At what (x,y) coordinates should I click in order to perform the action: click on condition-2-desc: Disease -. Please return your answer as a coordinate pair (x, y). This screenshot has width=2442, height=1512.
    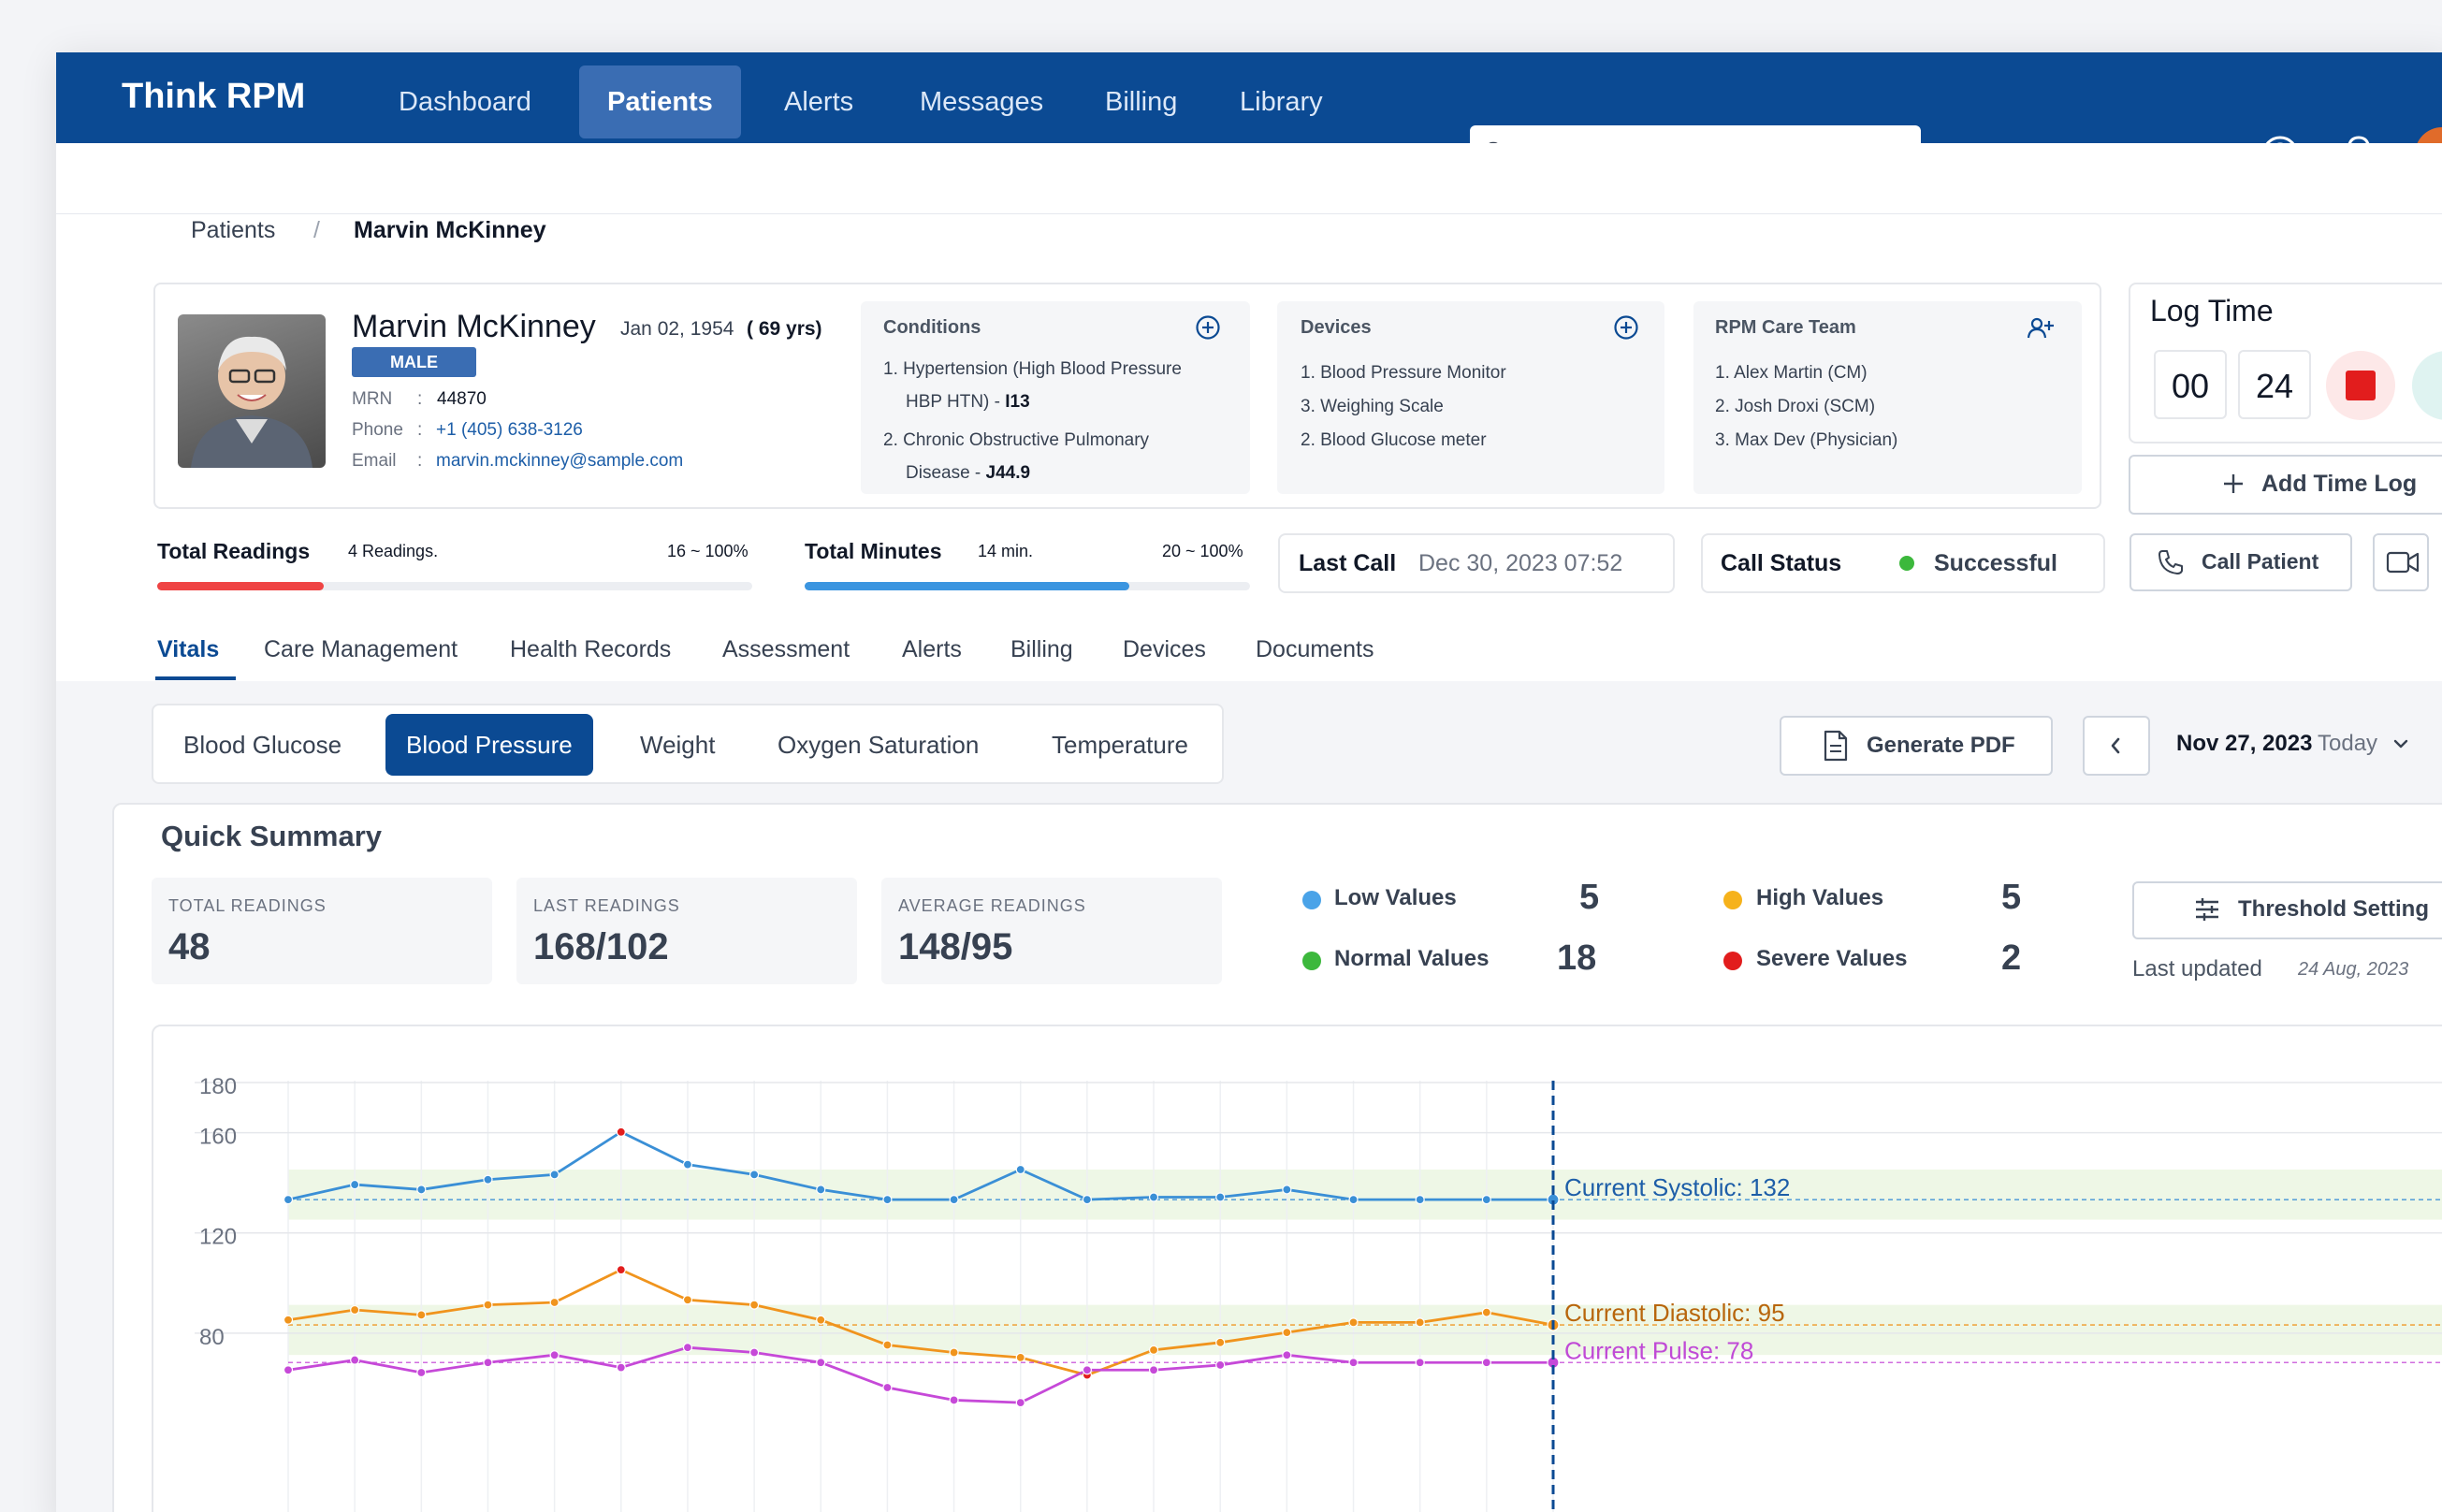
    Looking at the image, I should click on (946, 473).